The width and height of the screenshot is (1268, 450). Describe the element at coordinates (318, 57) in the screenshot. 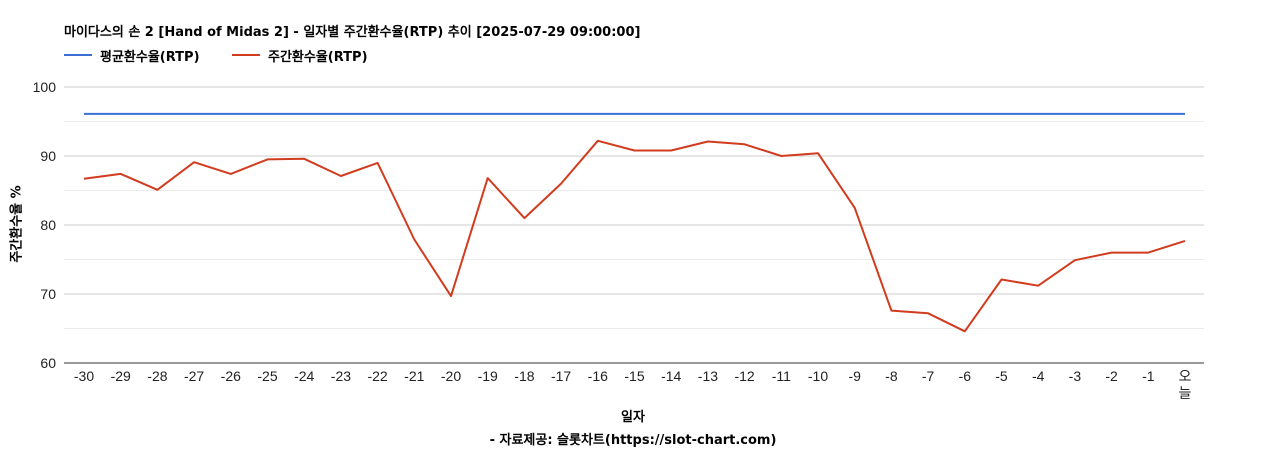

I see `legend-label-weekly: 주간환수율(RTP)` at that location.